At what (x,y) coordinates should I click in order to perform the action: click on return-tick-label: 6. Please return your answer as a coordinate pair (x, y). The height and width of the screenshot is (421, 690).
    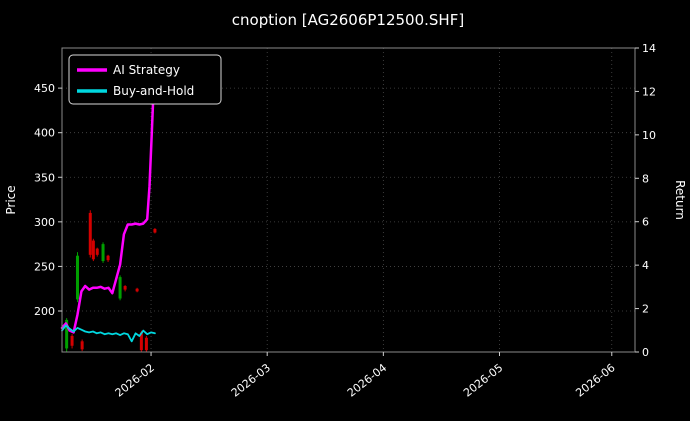
    Looking at the image, I should click on (645, 222).